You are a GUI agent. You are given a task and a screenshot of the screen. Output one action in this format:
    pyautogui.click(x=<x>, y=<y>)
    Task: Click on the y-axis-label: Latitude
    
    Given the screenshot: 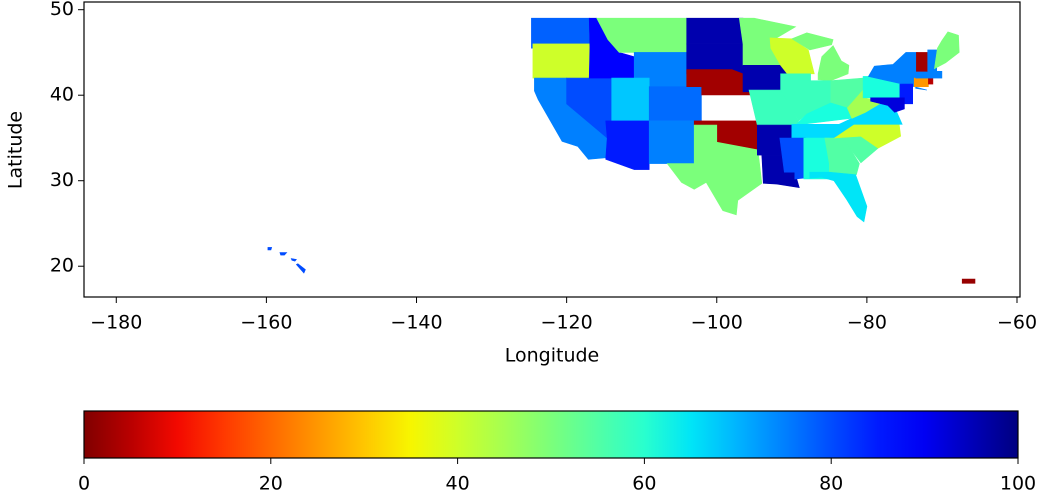 What is the action you would take?
    pyautogui.click(x=16, y=150)
    